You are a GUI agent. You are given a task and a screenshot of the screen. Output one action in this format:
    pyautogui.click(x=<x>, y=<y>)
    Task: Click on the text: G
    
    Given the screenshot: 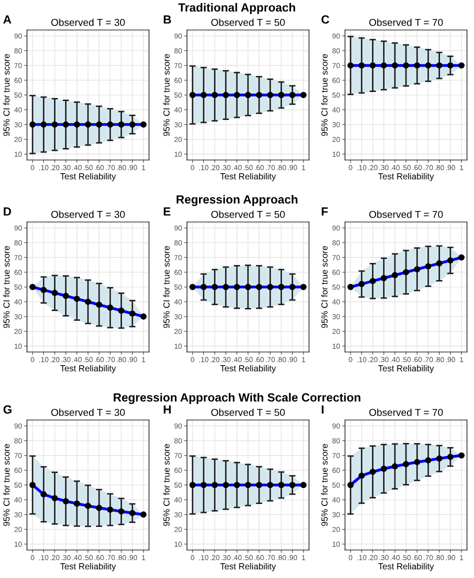 What is the action you would take?
    pyautogui.click(x=7, y=409)
    